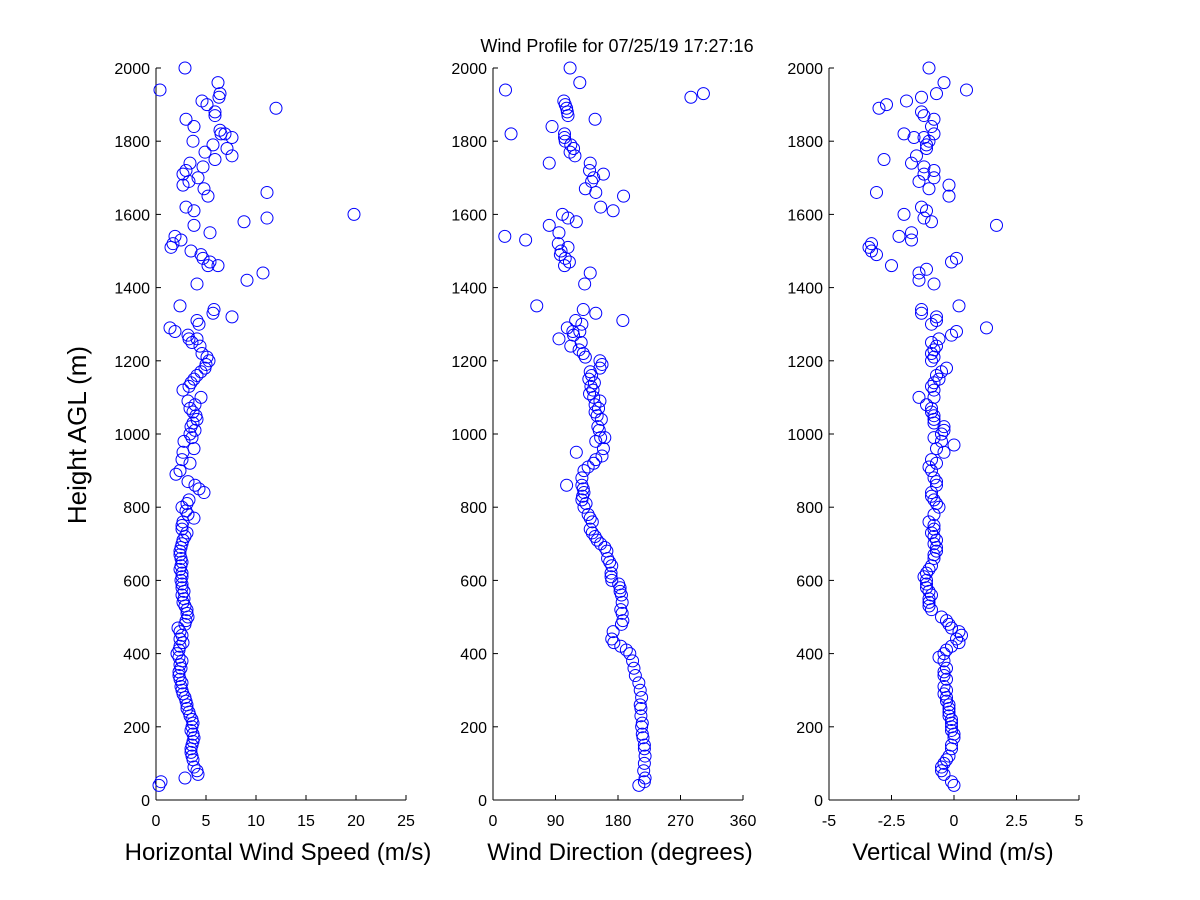 Image resolution: width=1200 pixels, height=900 pixels. What do you see at coordinates (145, 801) in the screenshot?
I see `speed-y-tick-label: 0` at bounding box center [145, 801].